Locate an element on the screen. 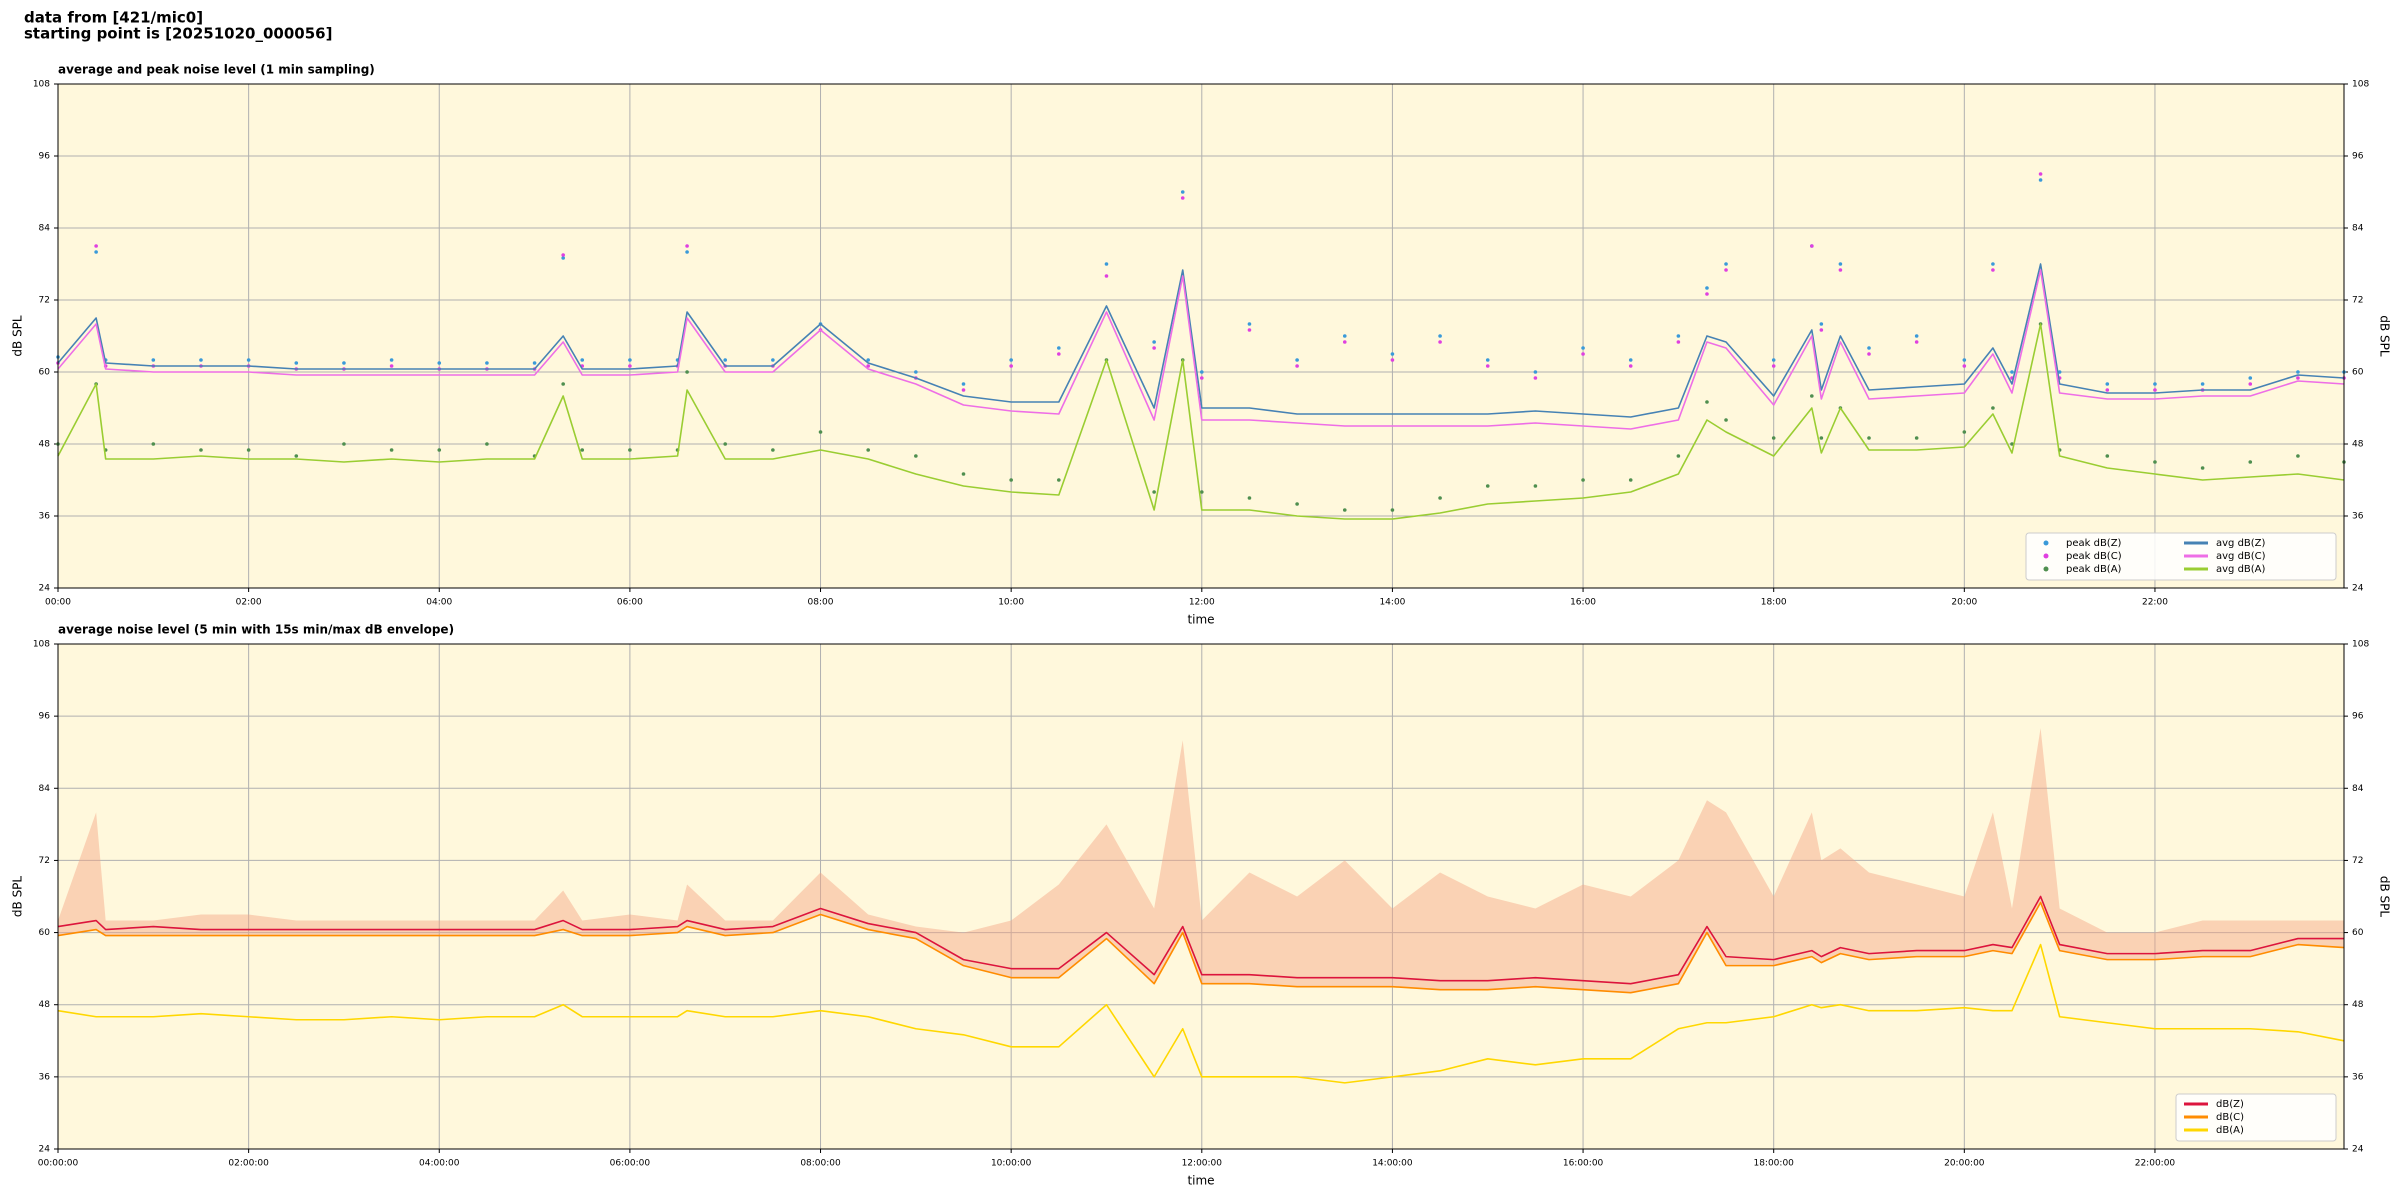 The height and width of the screenshot is (1200, 2400). x-axis-label: time is located at coordinates (1200, 1181).